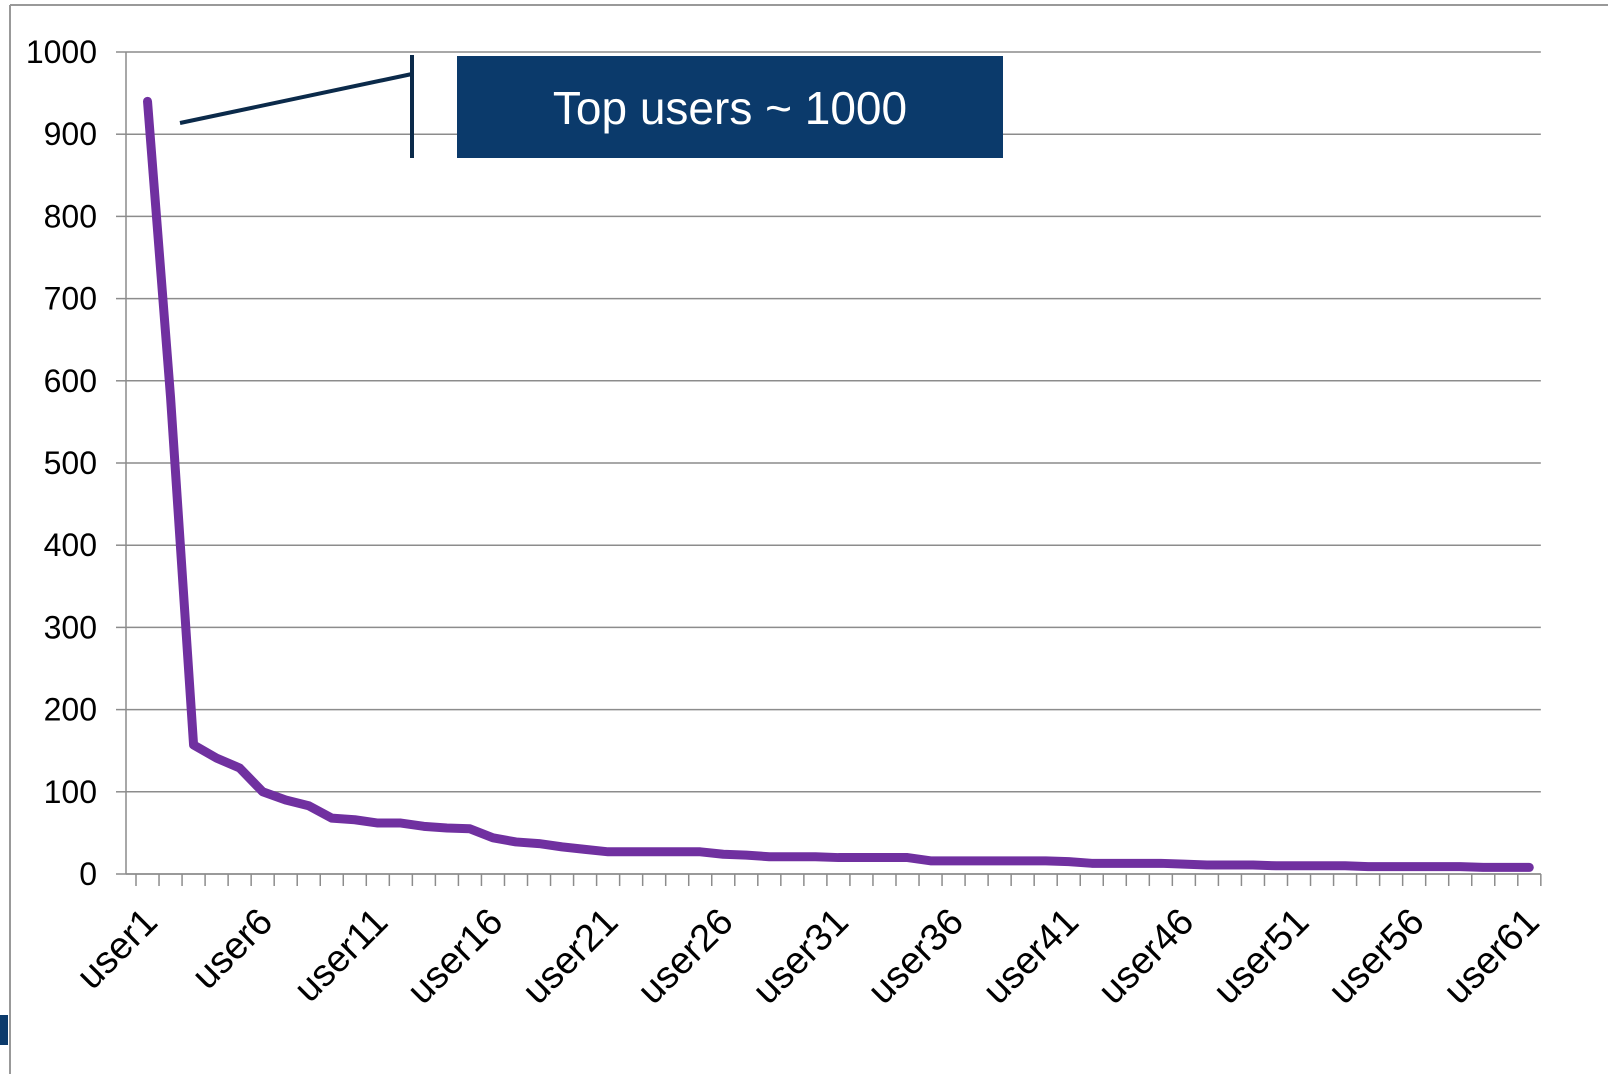 The width and height of the screenshot is (1608, 1074). What do you see at coordinates (1262, 957) in the screenshot?
I see `x-tick-label: user51` at bounding box center [1262, 957].